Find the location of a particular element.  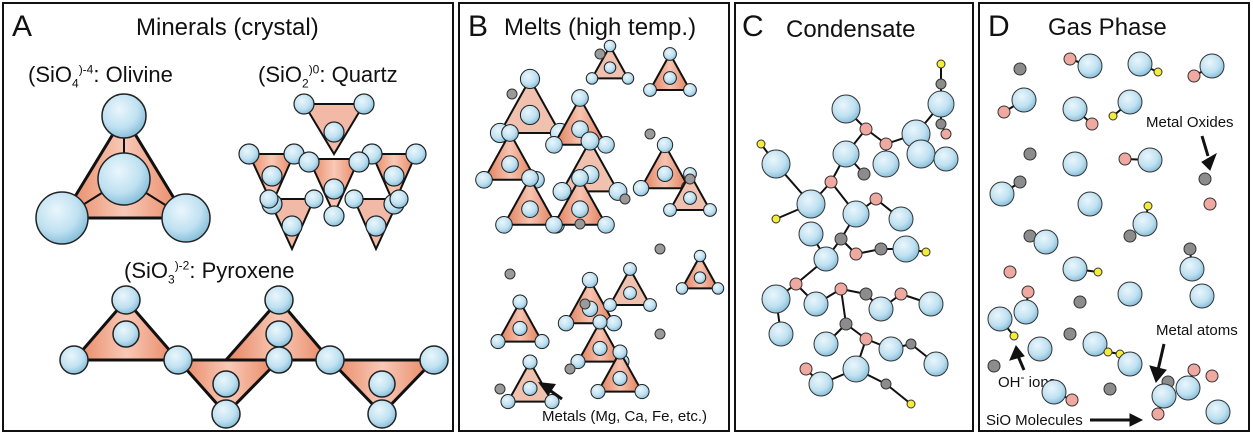

quartz-framework is located at coordinates (332, 172).